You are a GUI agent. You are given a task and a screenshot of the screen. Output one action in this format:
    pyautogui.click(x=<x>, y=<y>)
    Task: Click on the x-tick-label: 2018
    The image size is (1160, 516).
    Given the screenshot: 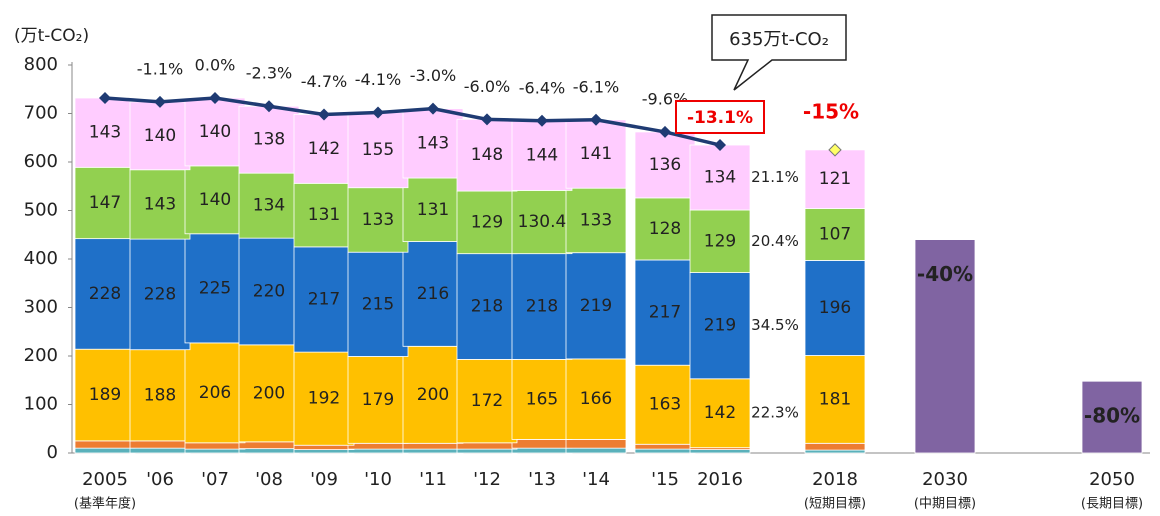 What is the action you would take?
    pyautogui.click(x=835, y=479)
    